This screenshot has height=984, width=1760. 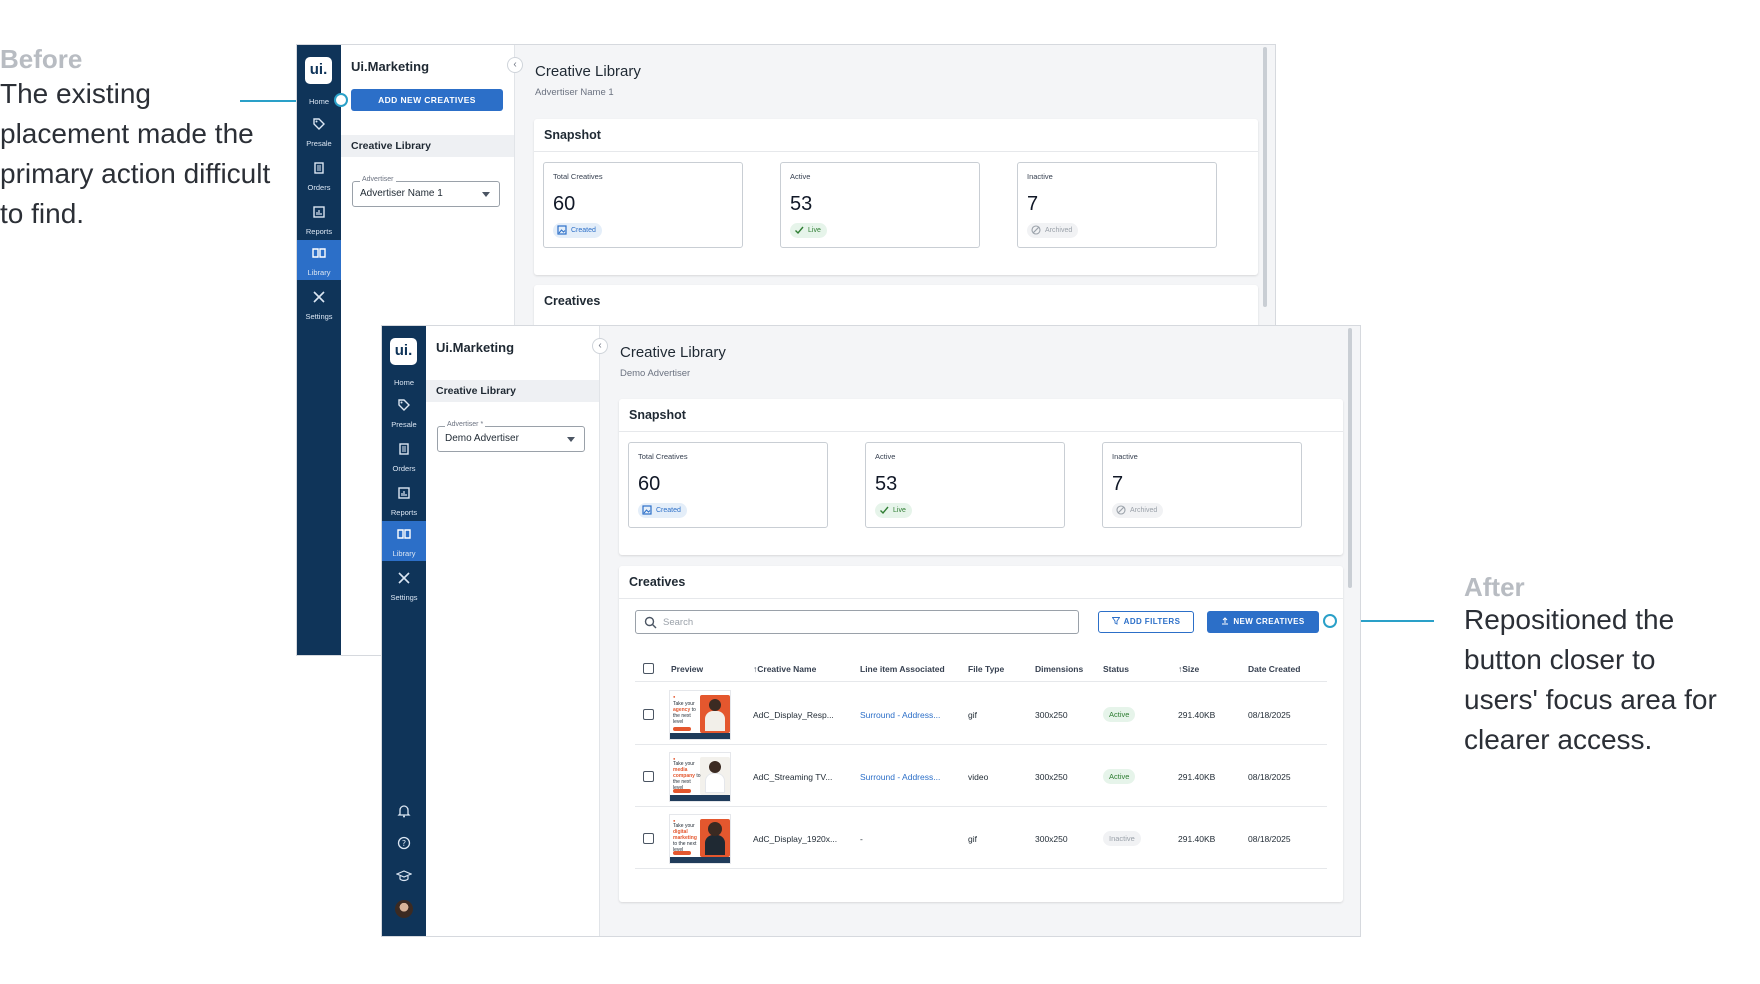 What do you see at coordinates (404, 424) in the screenshot?
I see `rail-label: Presale` at bounding box center [404, 424].